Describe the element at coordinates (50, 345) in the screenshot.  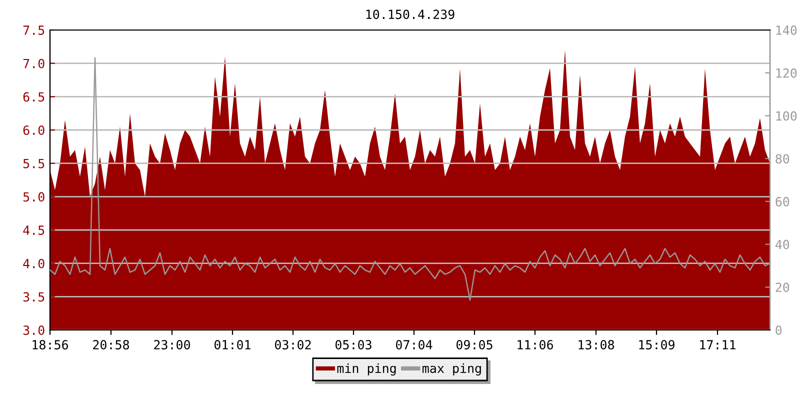
I see `x-tick-label: 18:56` at that location.